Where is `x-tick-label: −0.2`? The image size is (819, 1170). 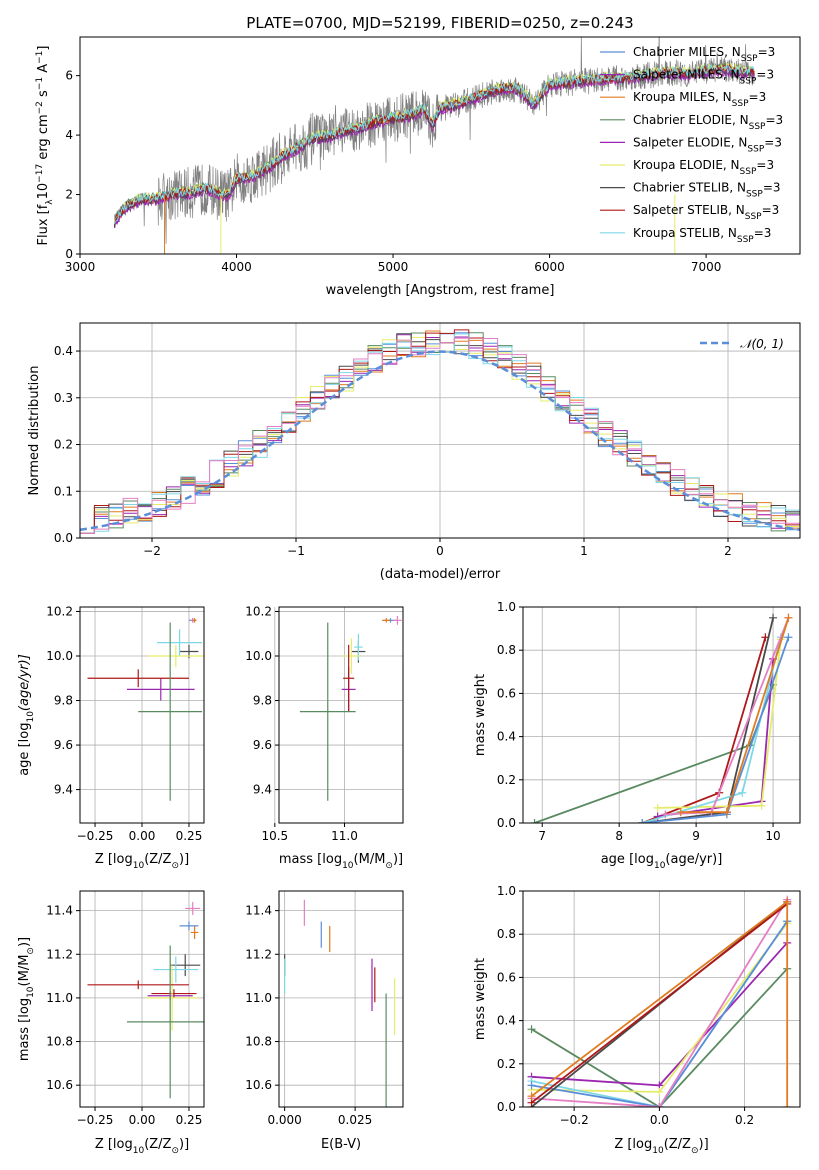
x-tick-label: −0.2 is located at coordinates (574, 1120).